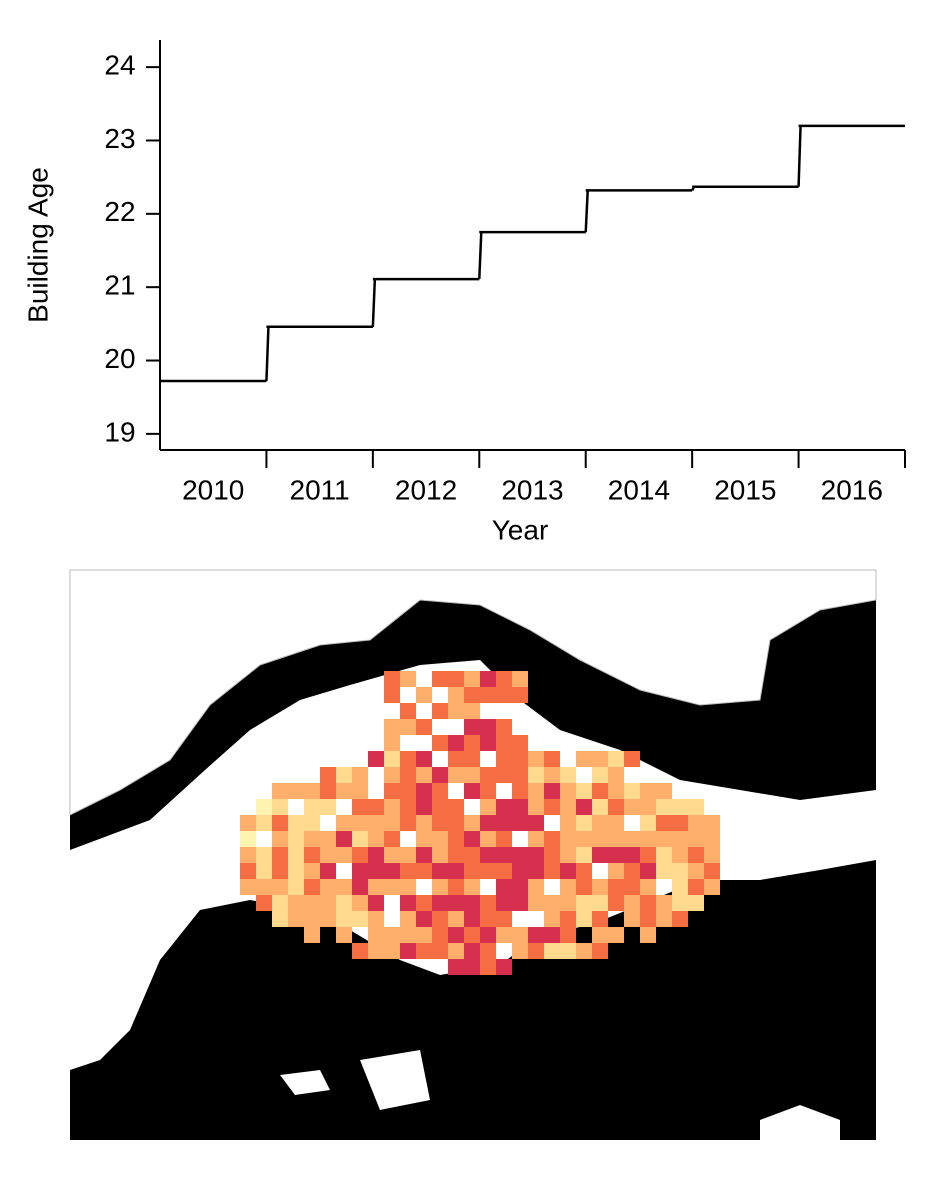  I want to click on x-tick-label: 2011, so click(320, 489).